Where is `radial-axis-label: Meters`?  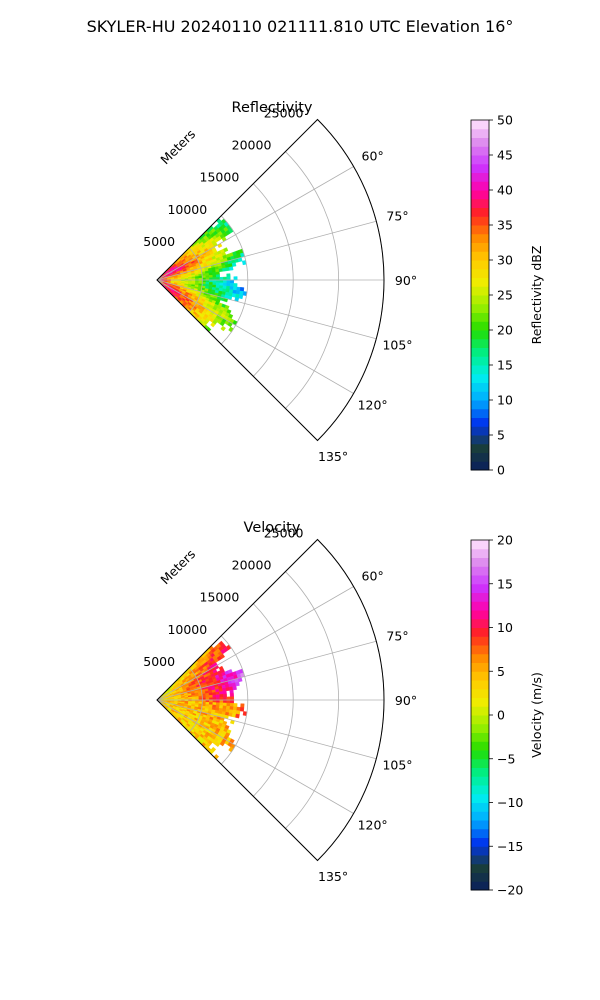
radial-axis-label: Meters is located at coordinates (177, 146).